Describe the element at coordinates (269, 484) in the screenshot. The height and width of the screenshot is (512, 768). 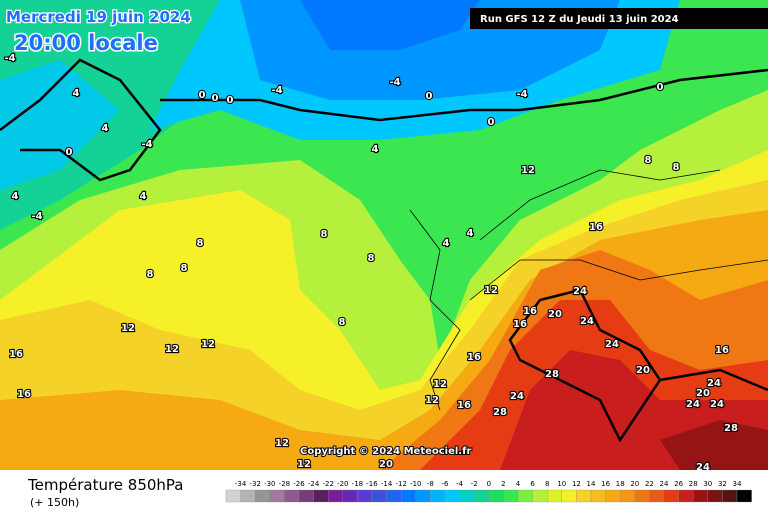
I see `scale-label: -30` at that location.